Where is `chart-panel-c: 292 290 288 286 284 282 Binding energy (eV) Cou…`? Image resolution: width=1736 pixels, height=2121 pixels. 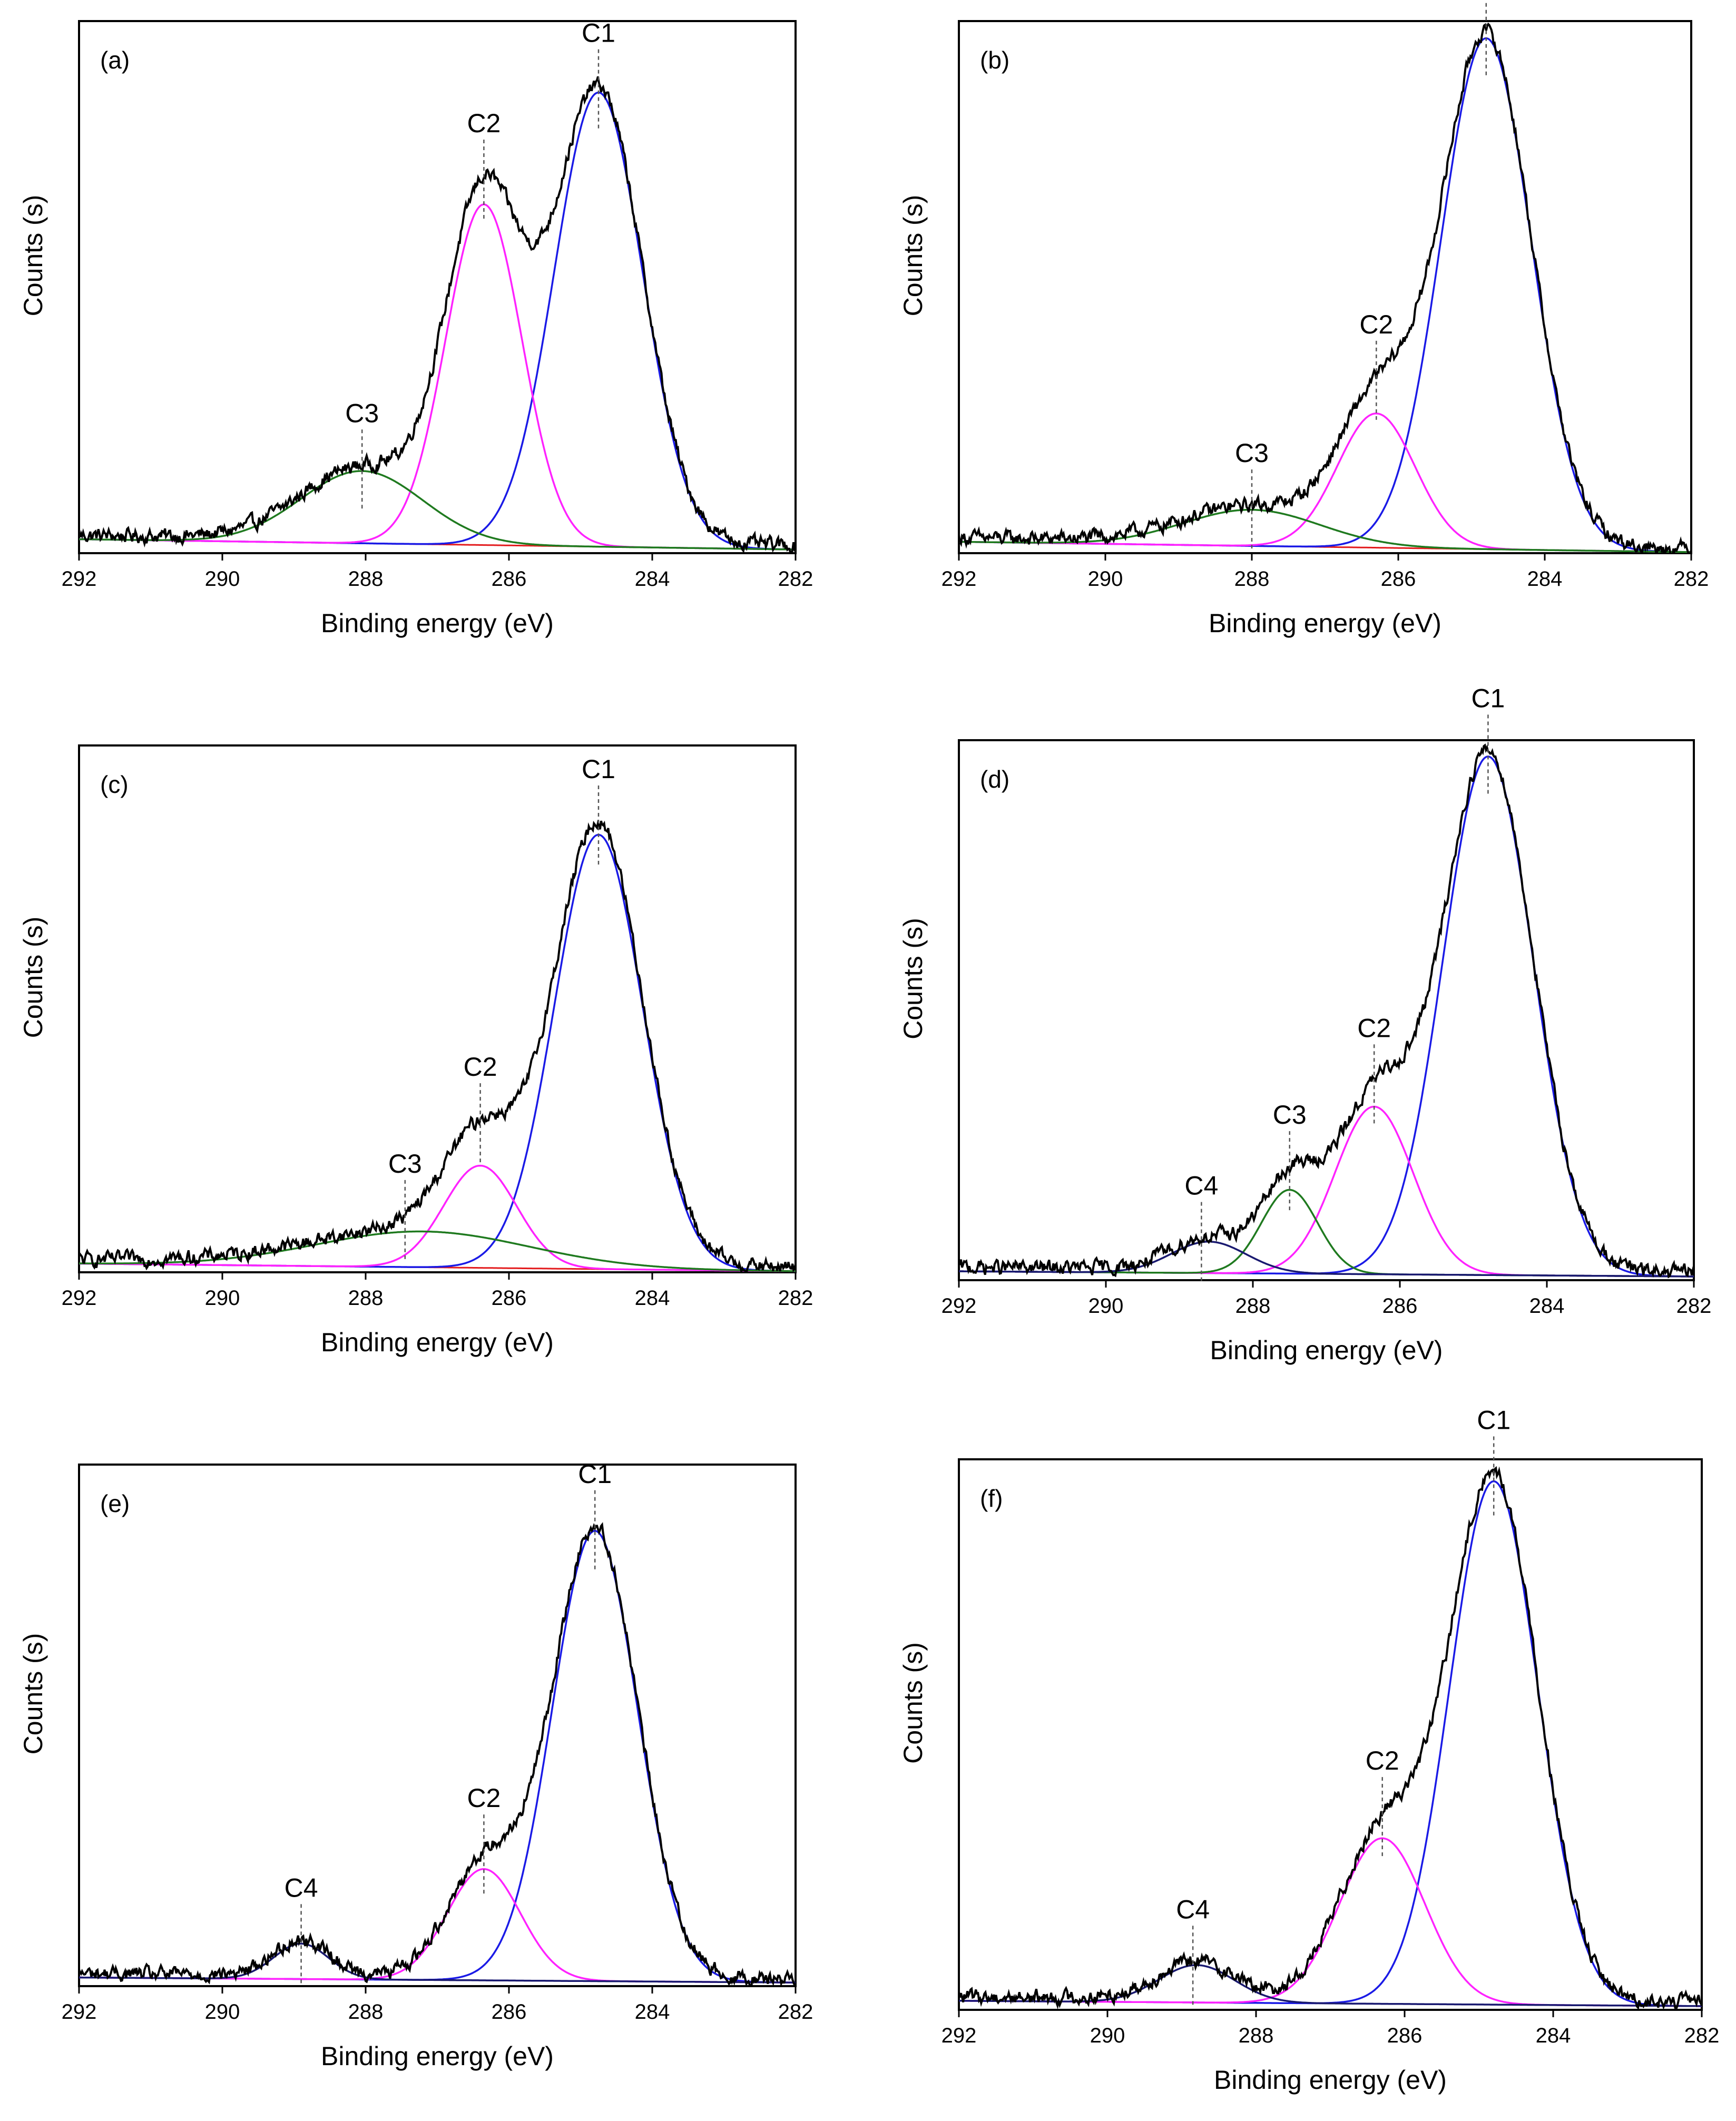 chart-panel-c: 292 290 288 286 284 282 Binding energy (eV) Cou… is located at coordinates (415, 1050).